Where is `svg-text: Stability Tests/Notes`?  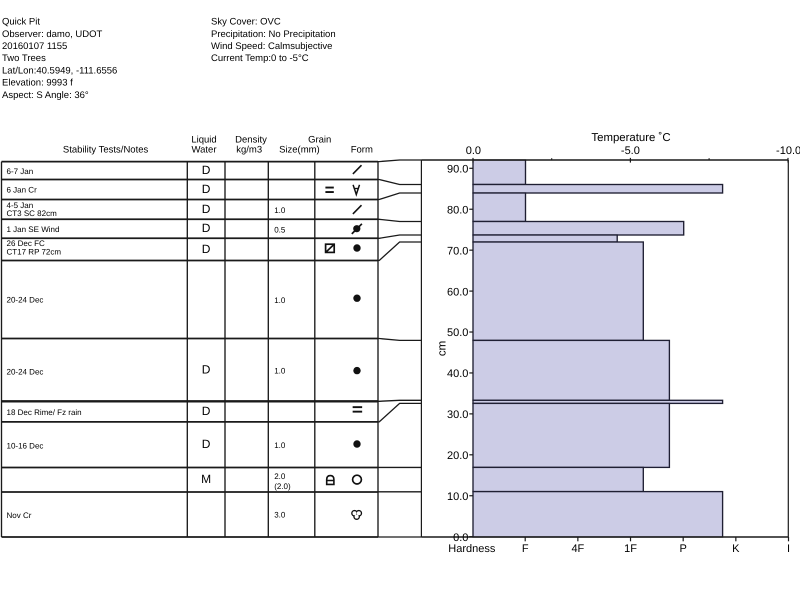 svg-text: Stability Tests/Notes is located at coordinates (106, 150).